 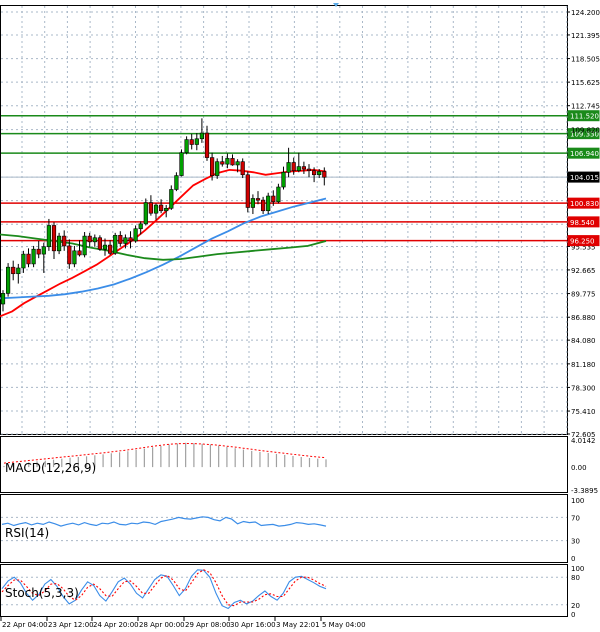 I want to click on price-tick-label: 115.625, so click(x=585, y=83).